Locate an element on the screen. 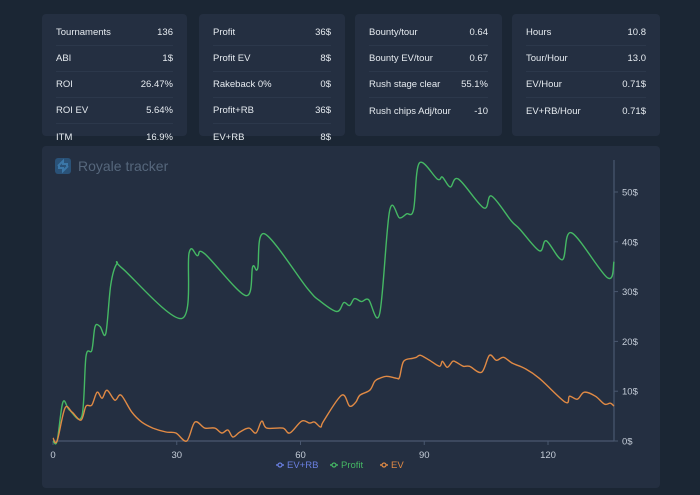 The height and width of the screenshot is (495, 700). stat-row: Profit+RB 36$ is located at coordinates (272, 111).